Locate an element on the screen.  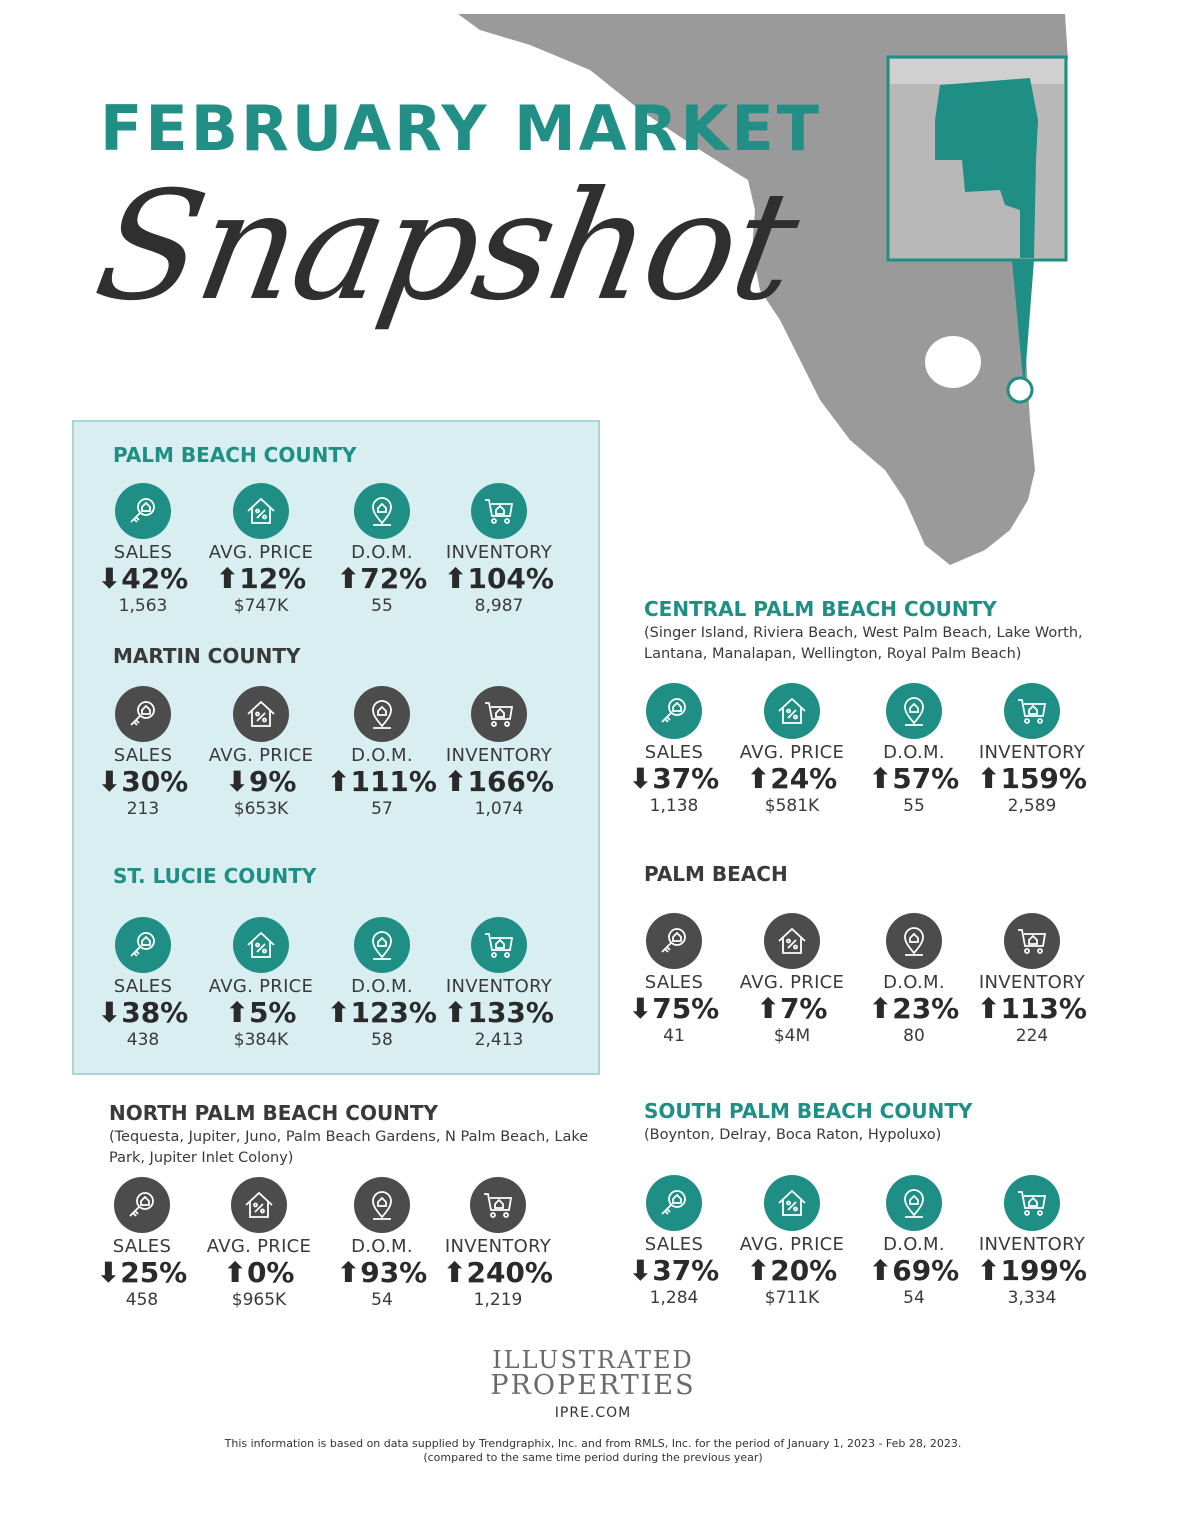
stat-percent: 159% is located at coordinates (1043, 778).